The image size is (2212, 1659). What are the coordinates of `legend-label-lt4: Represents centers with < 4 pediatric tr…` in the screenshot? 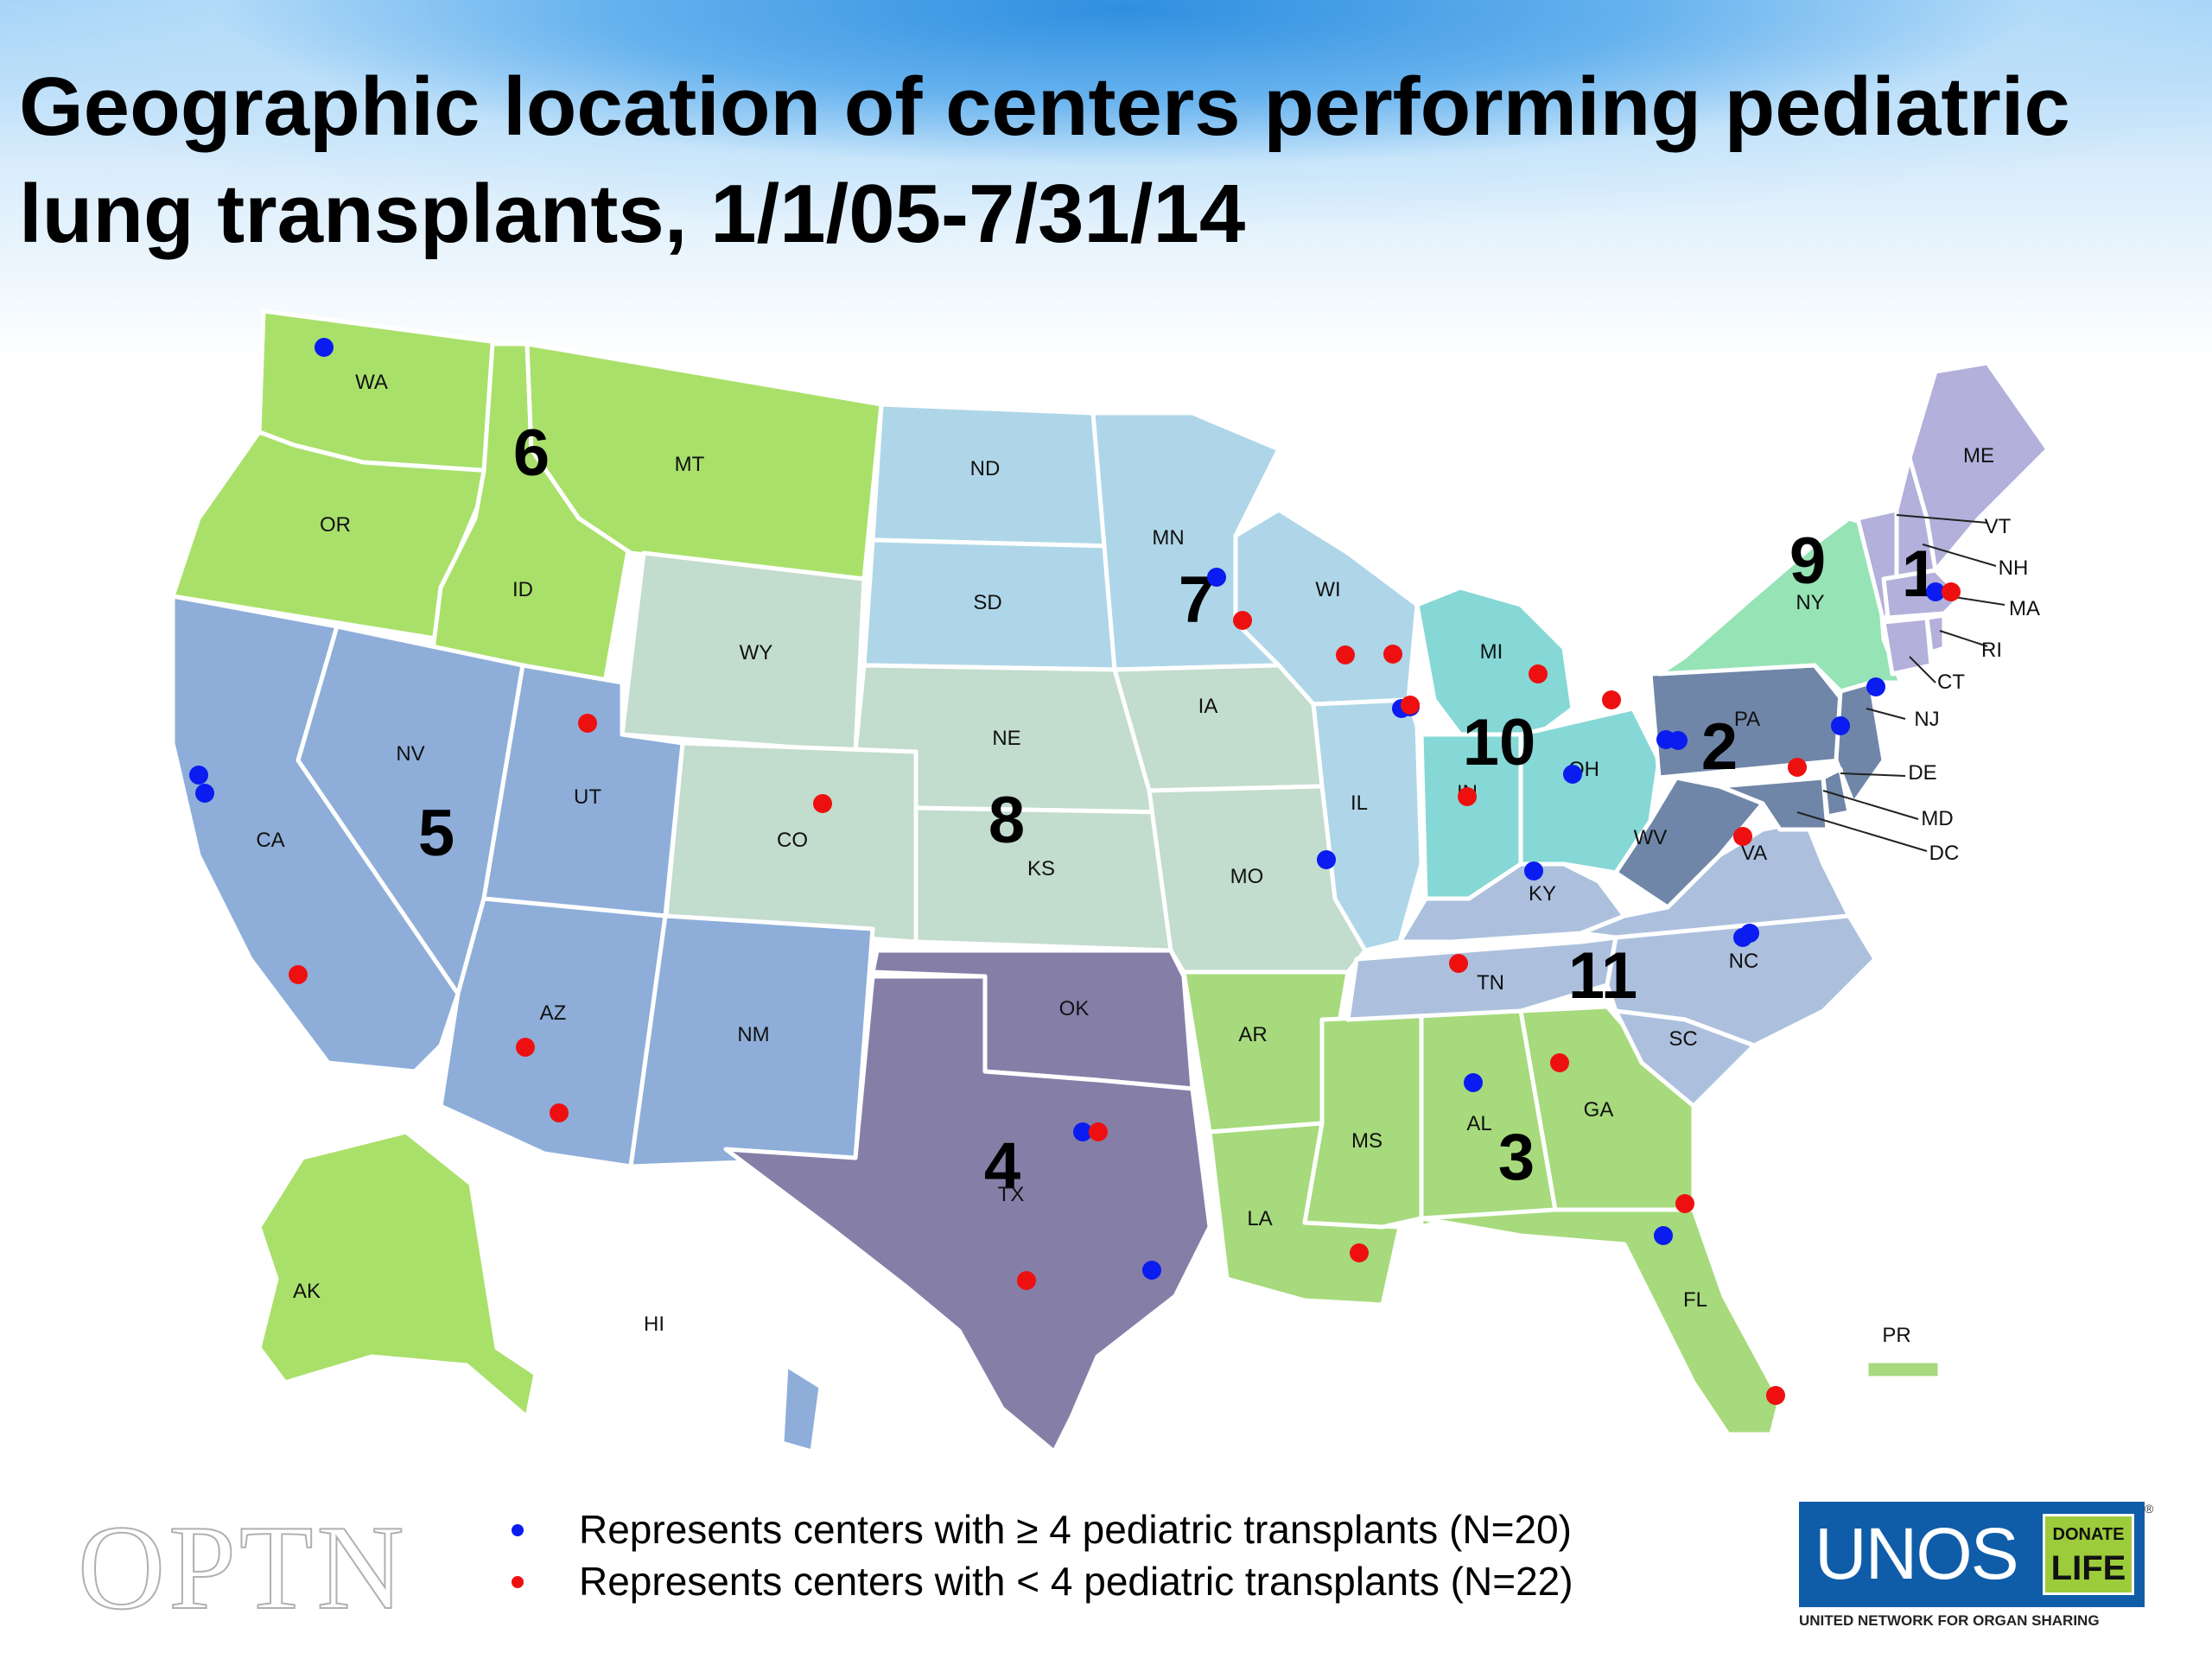 It's located at (1076, 1581).